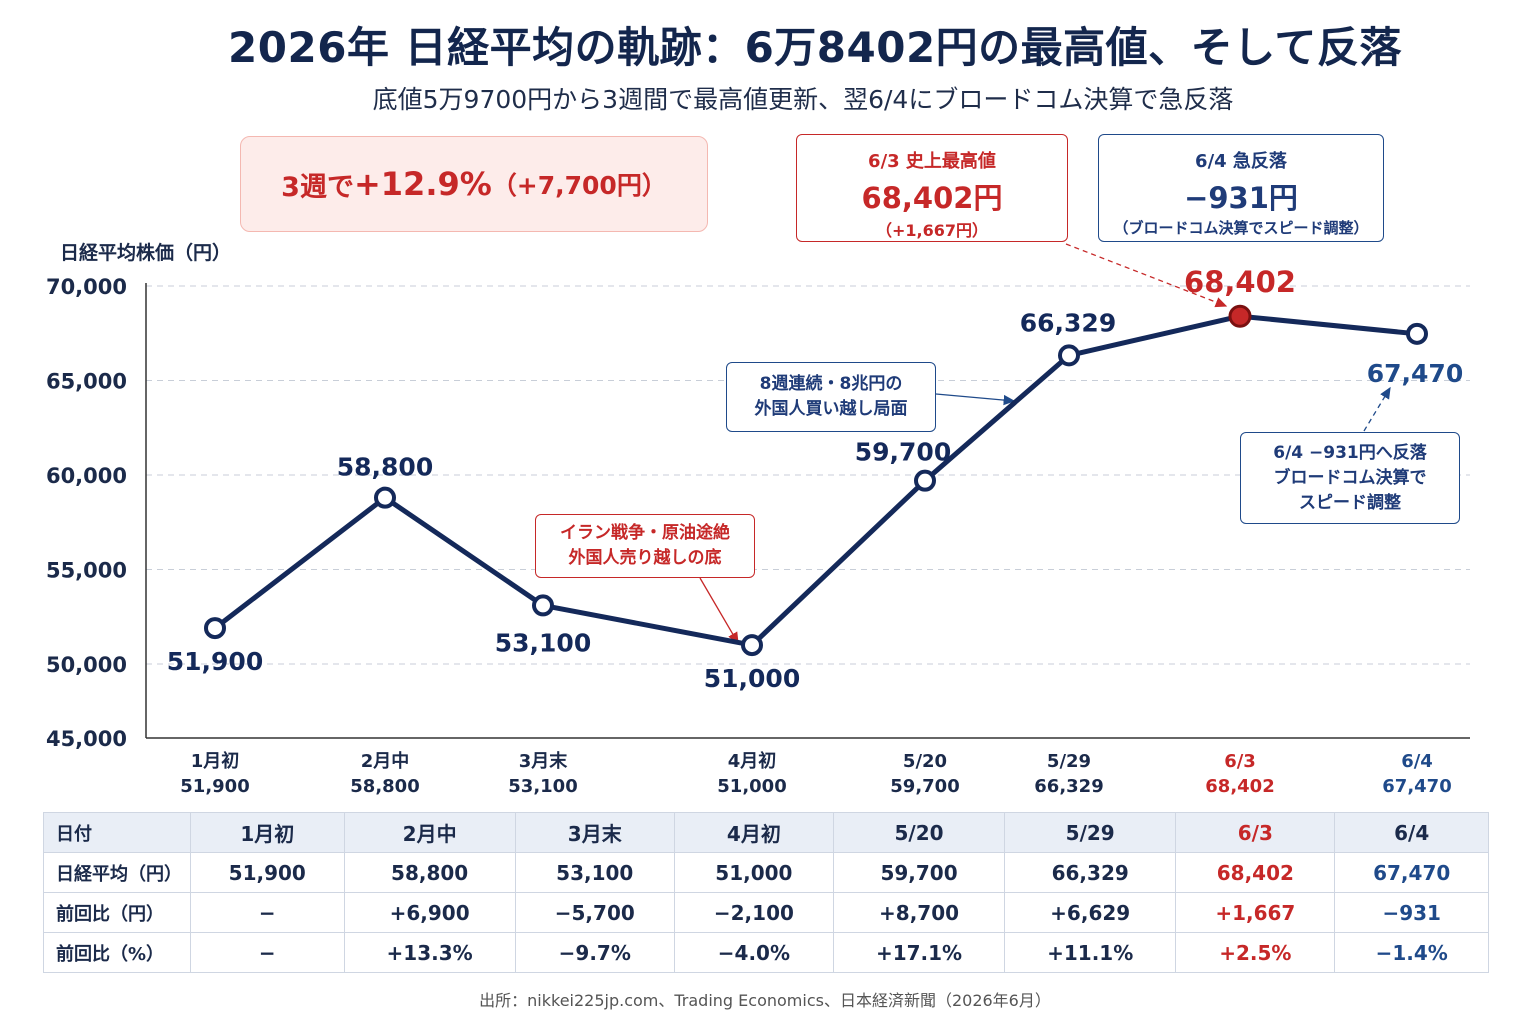 Image resolution: width=1536 pixels, height=1024 pixels. I want to click on table-header-row: 日付 1月初 2月中 3月末 4月初 5/20 5/29 6/3 6/4, so click(766, 832).